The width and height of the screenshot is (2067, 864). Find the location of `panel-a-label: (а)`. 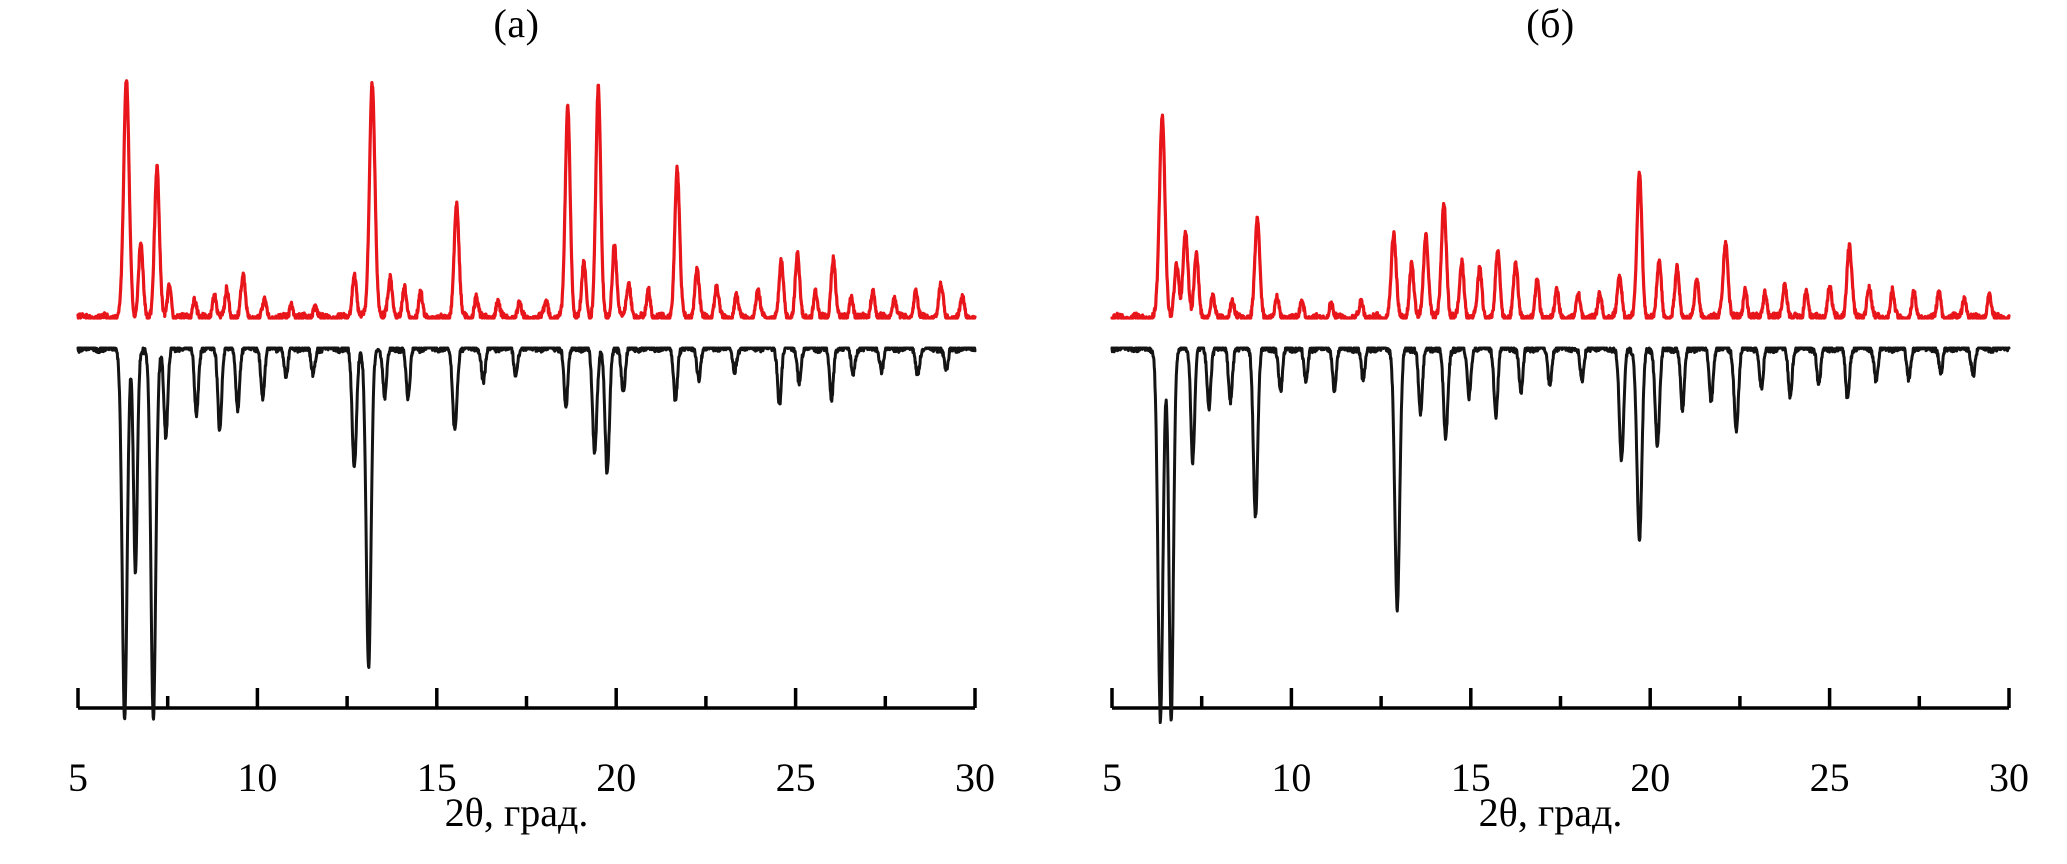

panel-a-label: (а) is located at coordinates (516, 23).